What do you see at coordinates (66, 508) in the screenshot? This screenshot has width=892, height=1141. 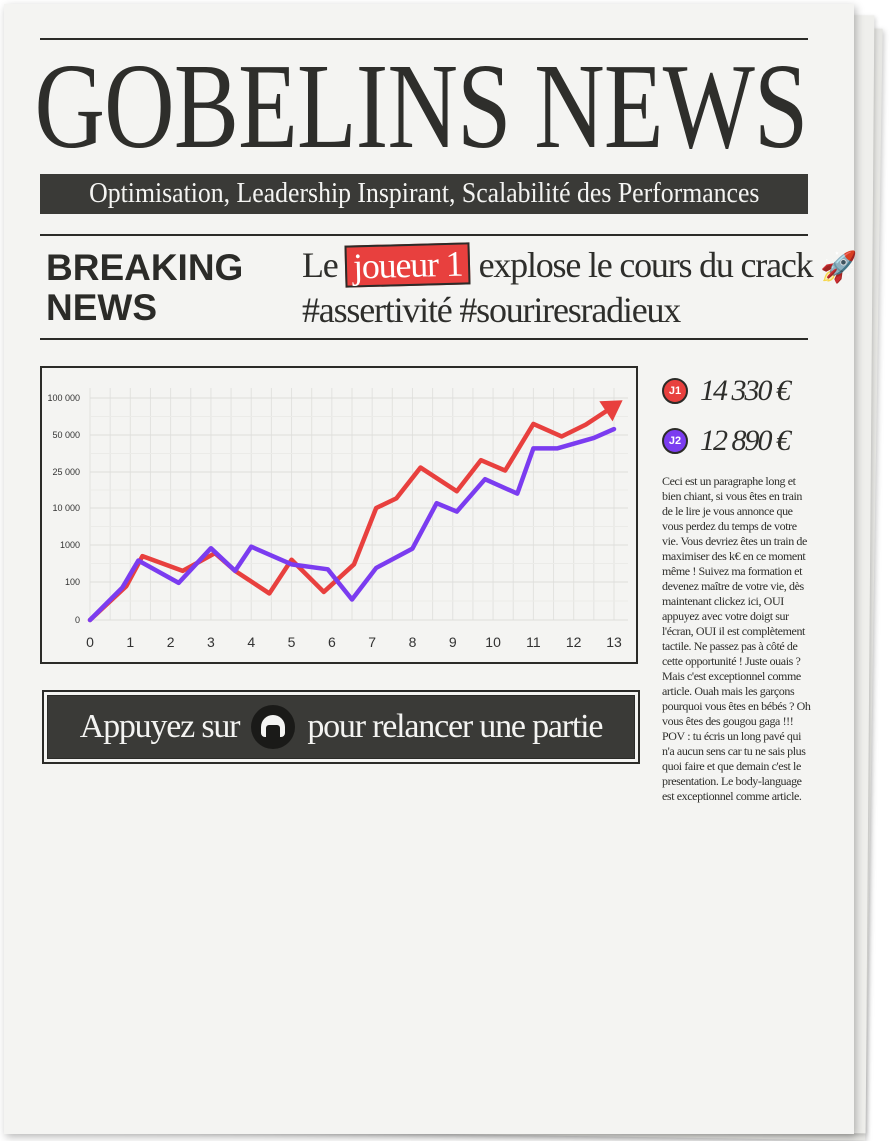 I see `y-tick-label: 10 000` at bounding box center [66, 508].